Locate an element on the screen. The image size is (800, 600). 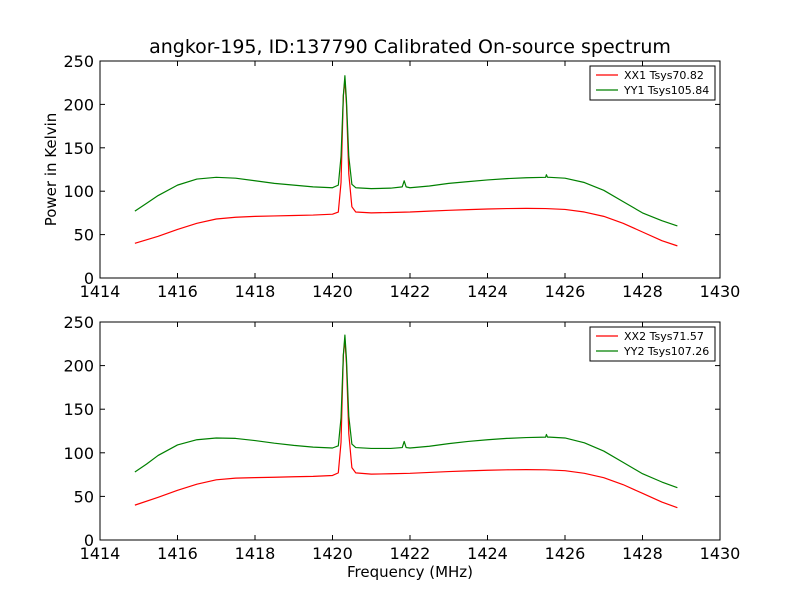
y-axis-label: Power in Kelvin is located at coordinates (51, 170).